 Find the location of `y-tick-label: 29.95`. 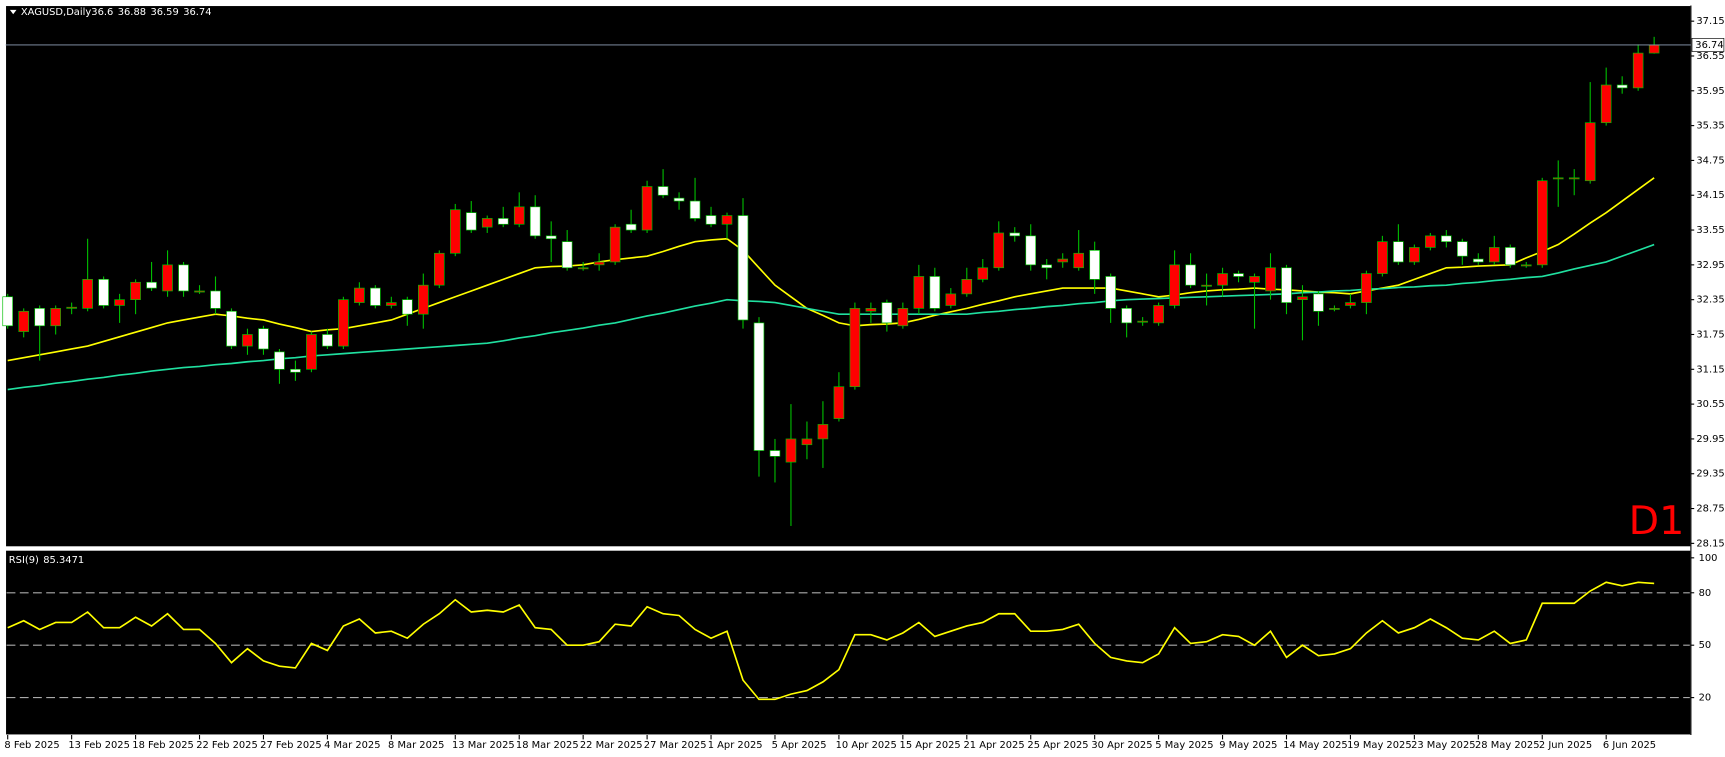

y-tick-label: 29.95 is located at coordinates (1710, 439).